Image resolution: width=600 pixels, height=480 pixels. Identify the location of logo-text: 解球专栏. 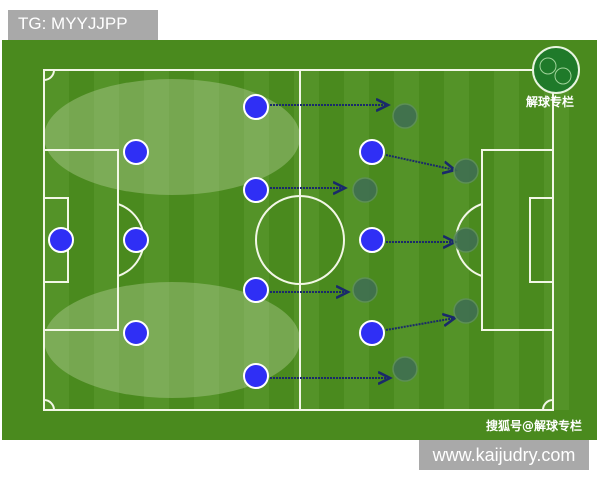
(550, 102).